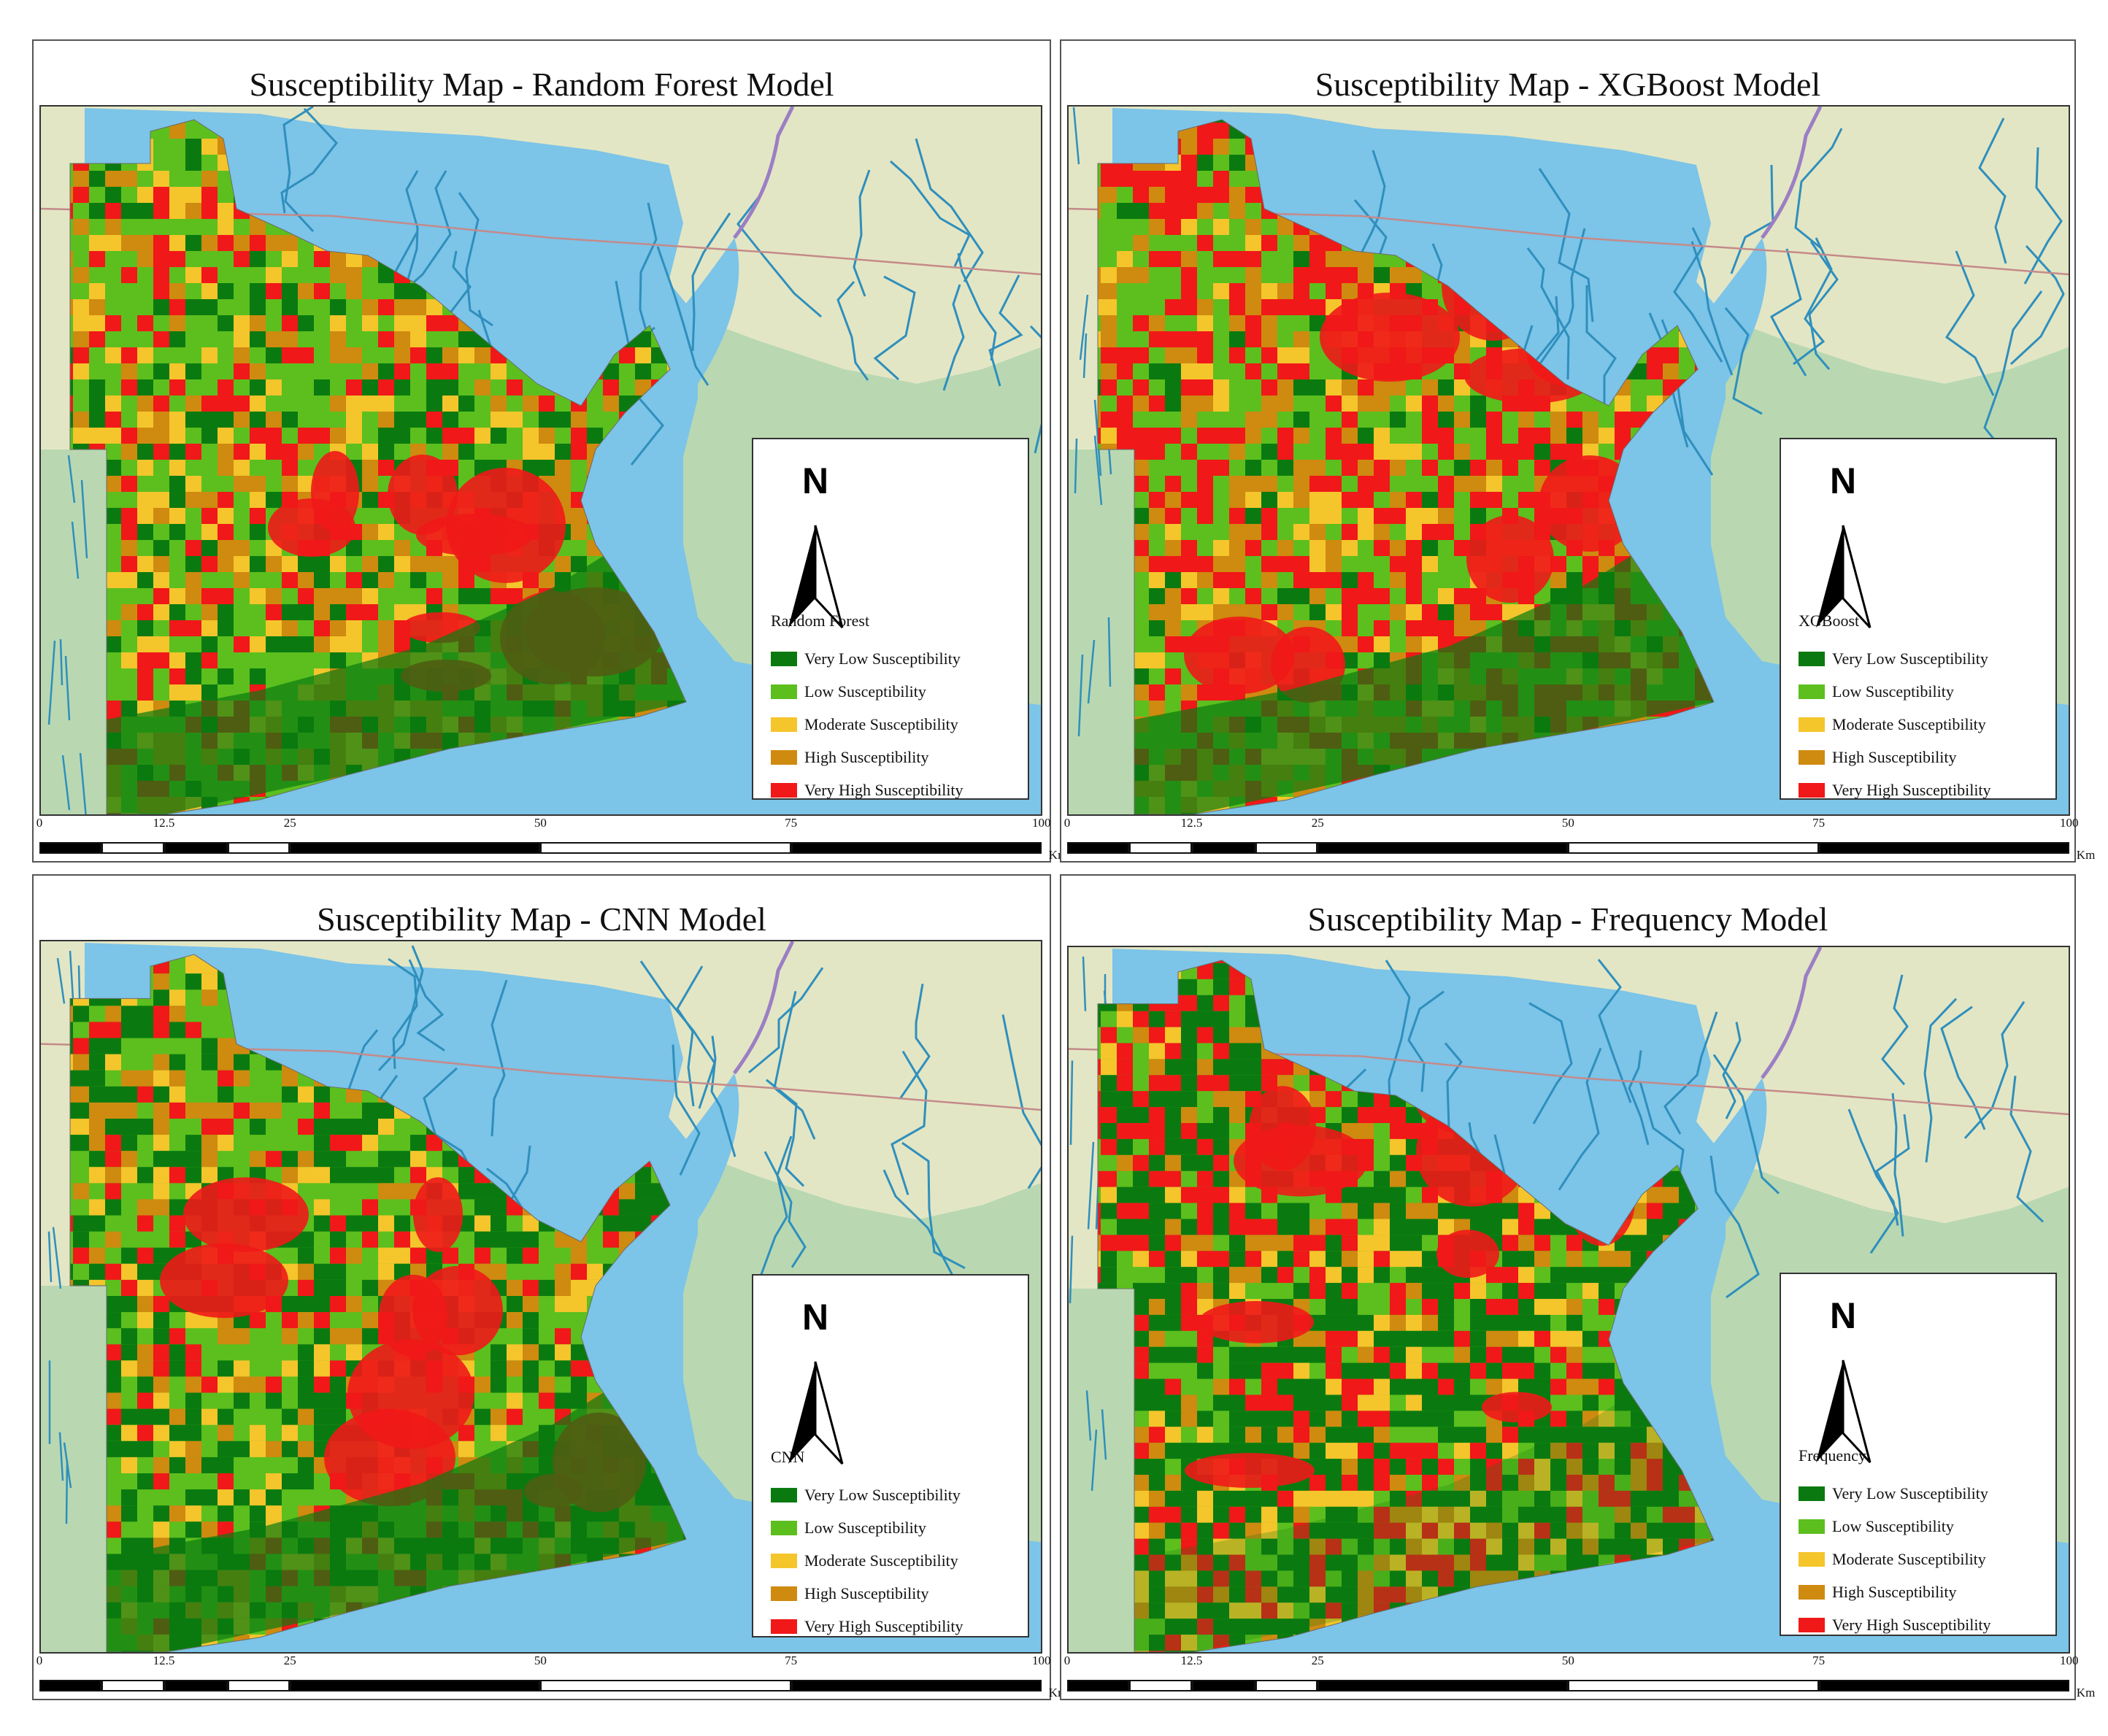 This screenshot has width=2108, height=1736. I want to click on river-main, so click(763, 173).